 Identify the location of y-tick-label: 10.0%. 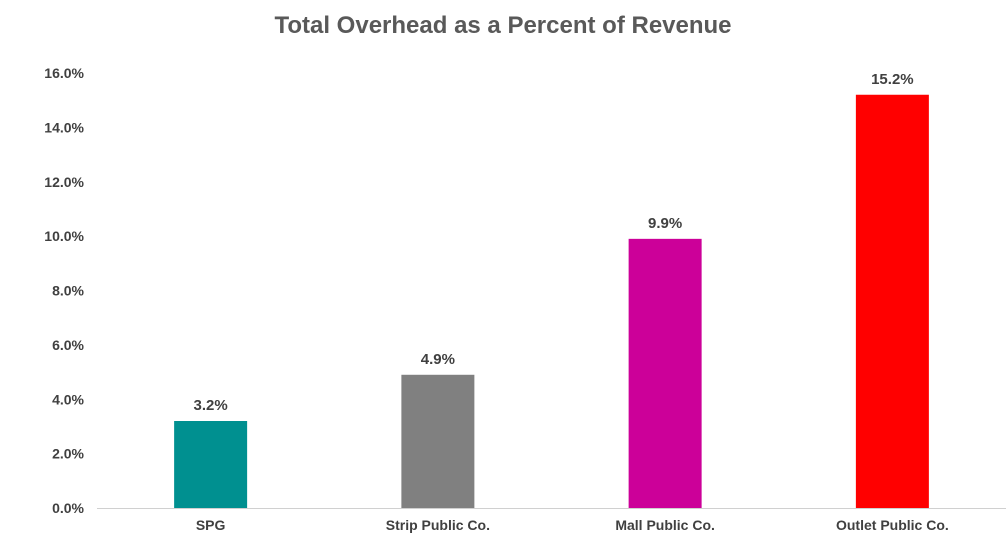
(64, 236).